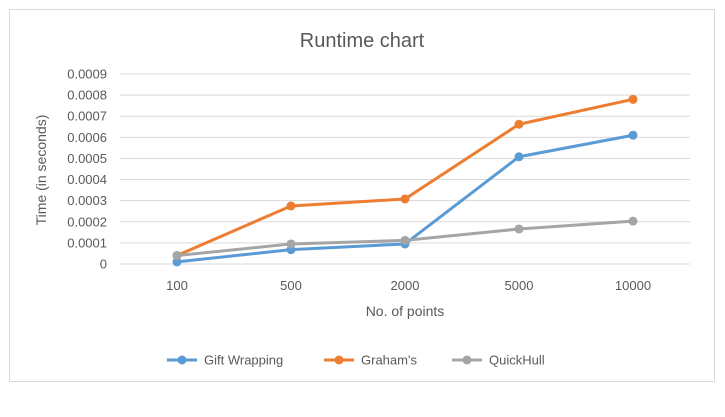 This screenshot has height=417, width=725. What do you see at coordinates (517, 360) in the screenshot?
I see `legend-label: QuickHull` at bounding box center [517, 360].